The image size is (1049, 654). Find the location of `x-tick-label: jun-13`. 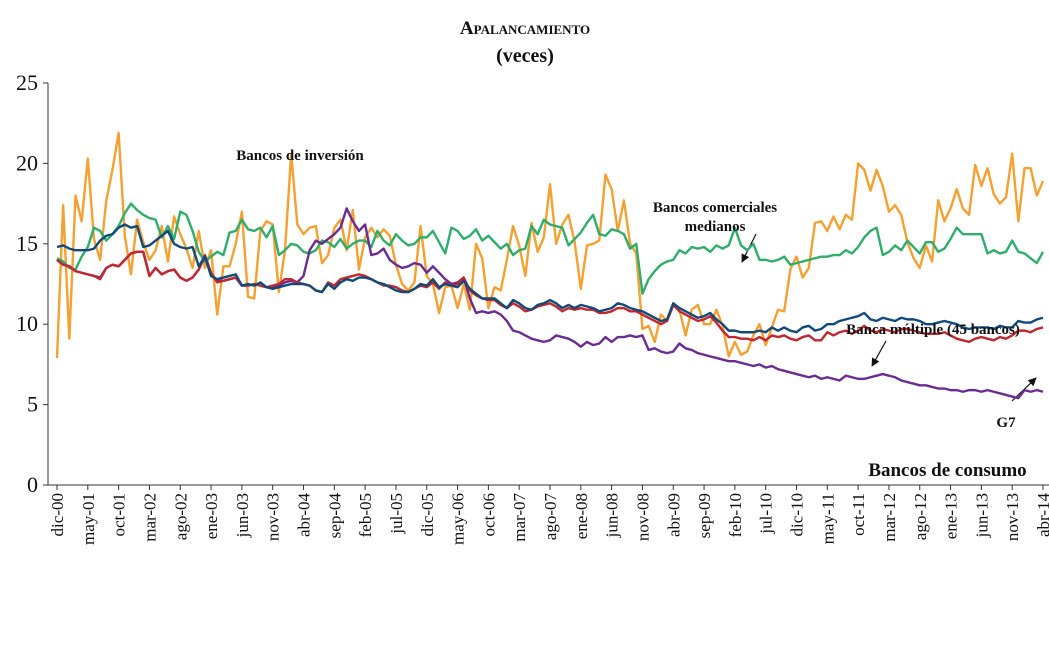

x-tick-label: jun-13 is located at coordinates (981, 515).